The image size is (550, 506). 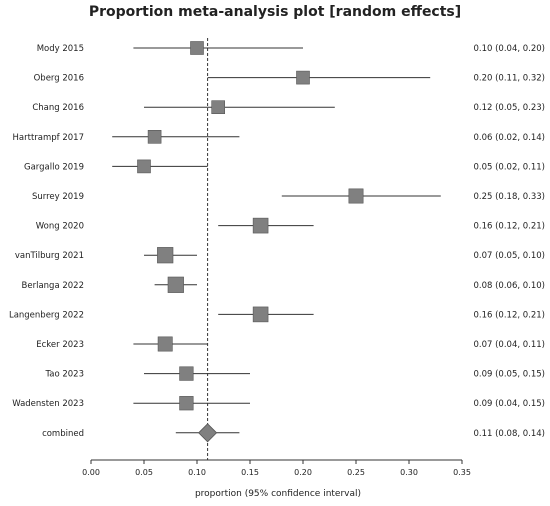 What do you see at coordinates (291, 48) in the screenshot?
I see `study-row: Mody 2015 0.10 (0.04, 0.20)` at bounding box center [291, 48].